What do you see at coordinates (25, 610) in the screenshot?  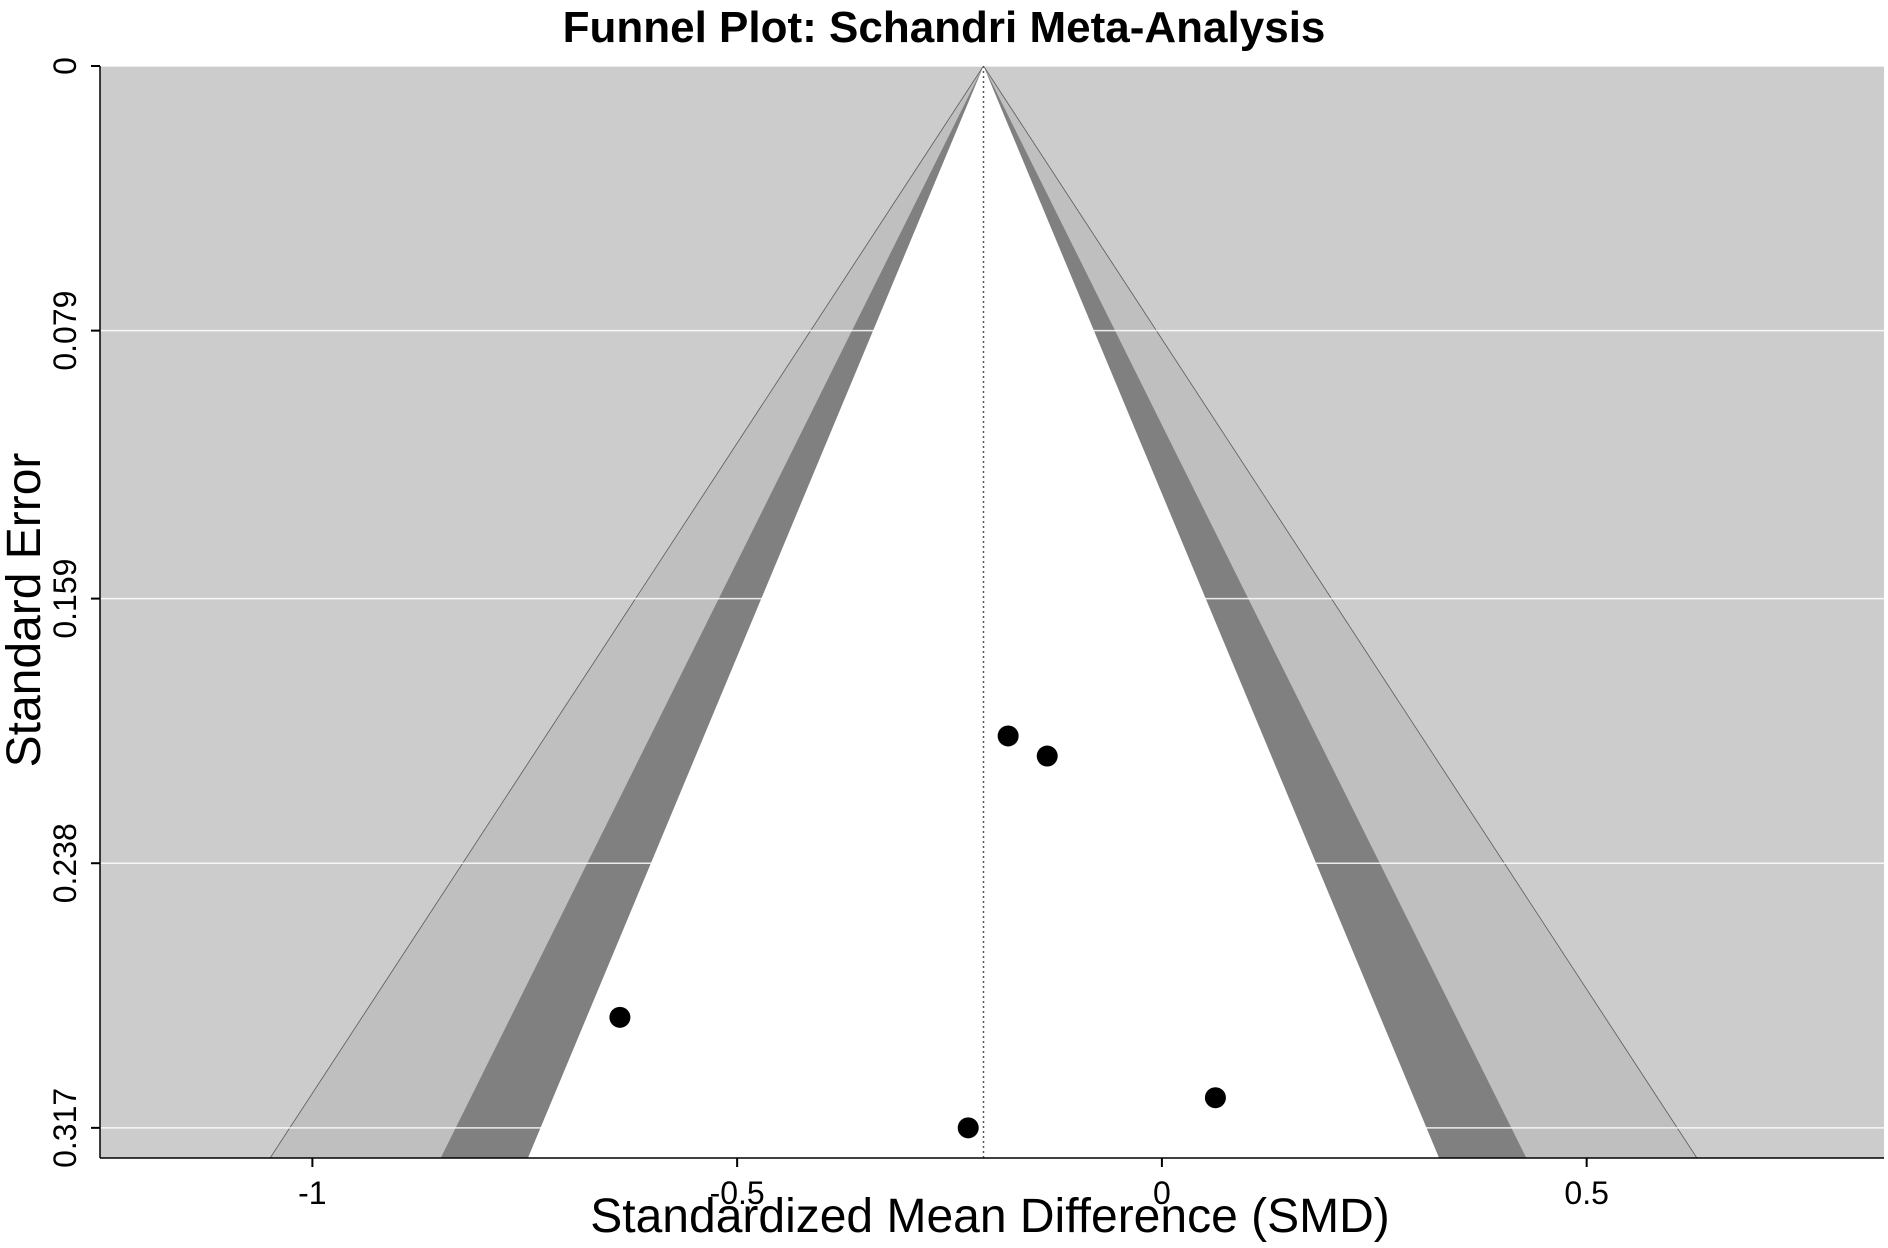 I see `y-axis-title: Standard Error` at bounding box center [25, 610].